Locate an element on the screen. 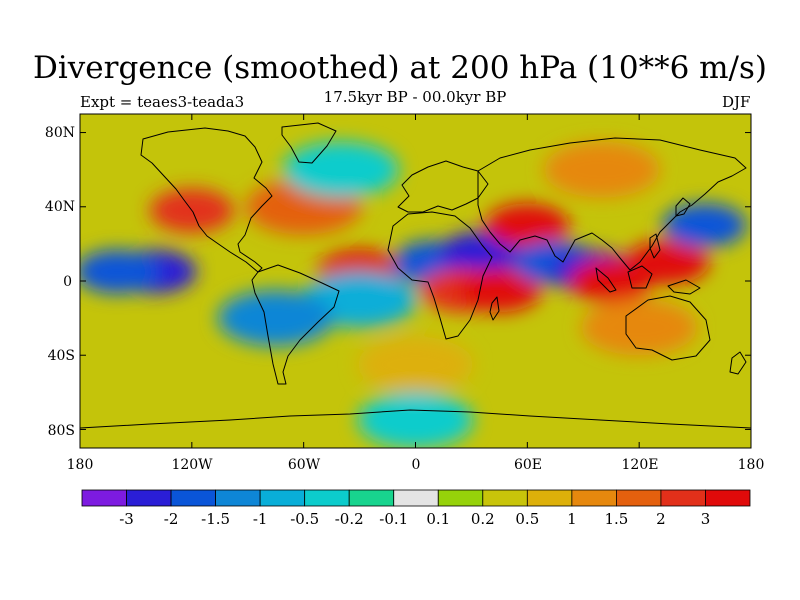  colorbar-label: 0.2 is located at coordinates (483, 519).